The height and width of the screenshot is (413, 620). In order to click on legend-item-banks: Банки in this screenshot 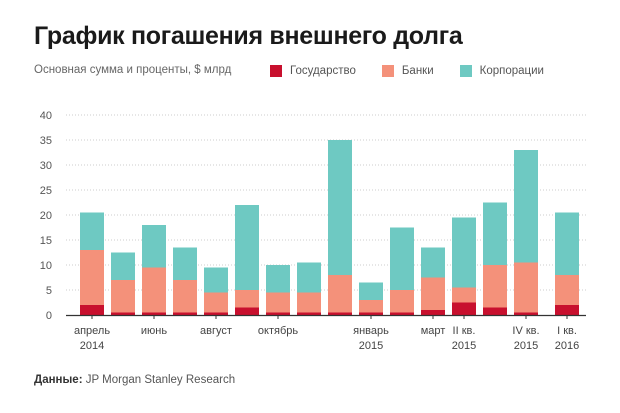, I will do `click(407, 71)`.